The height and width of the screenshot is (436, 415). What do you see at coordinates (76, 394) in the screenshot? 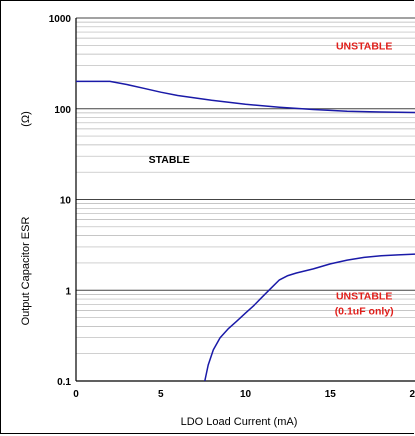
I see `x-tick-label: 0` at bounding box center [76, 394].